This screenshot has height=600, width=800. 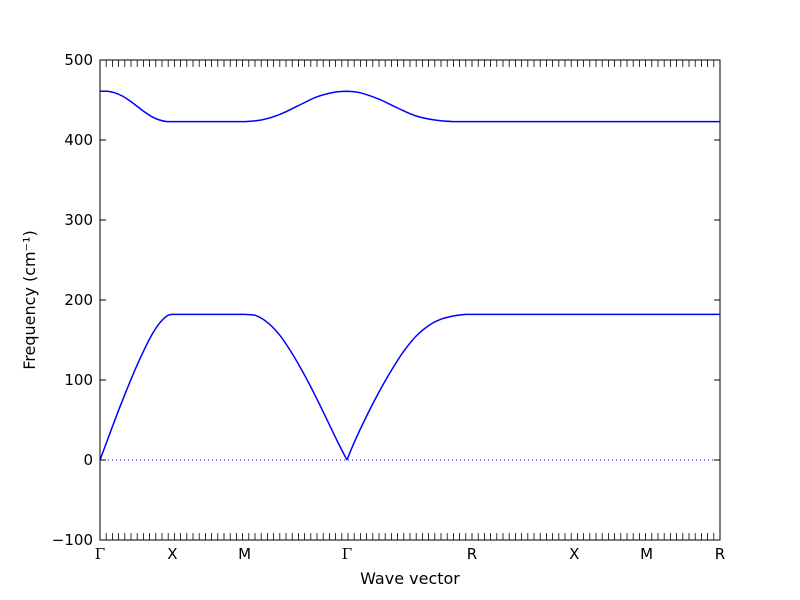 What do you see at coordinates (78, 60) in the screenshot?
I see `y-tick-label: 500` at bounding box center [78, 60].